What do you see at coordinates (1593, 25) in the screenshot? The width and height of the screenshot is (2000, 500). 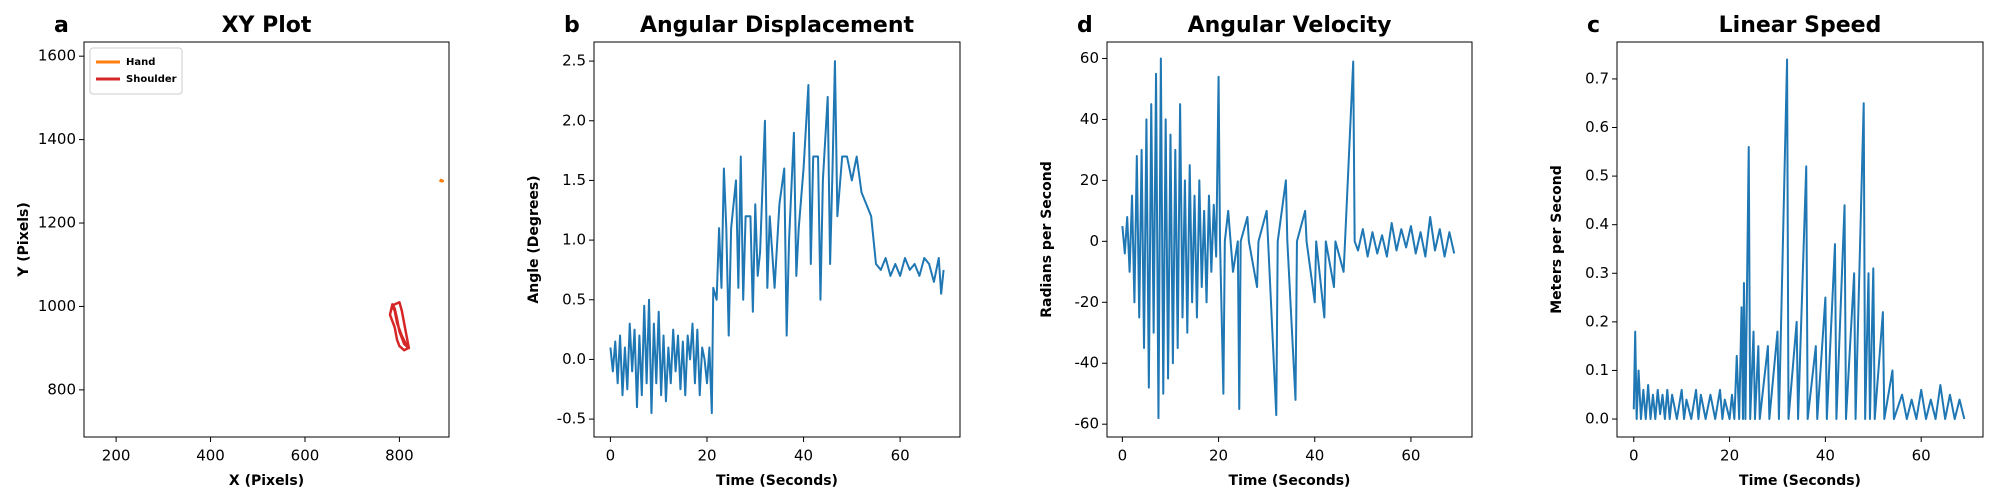 I see `panel-label: c` at bounding box center [1593, 25].